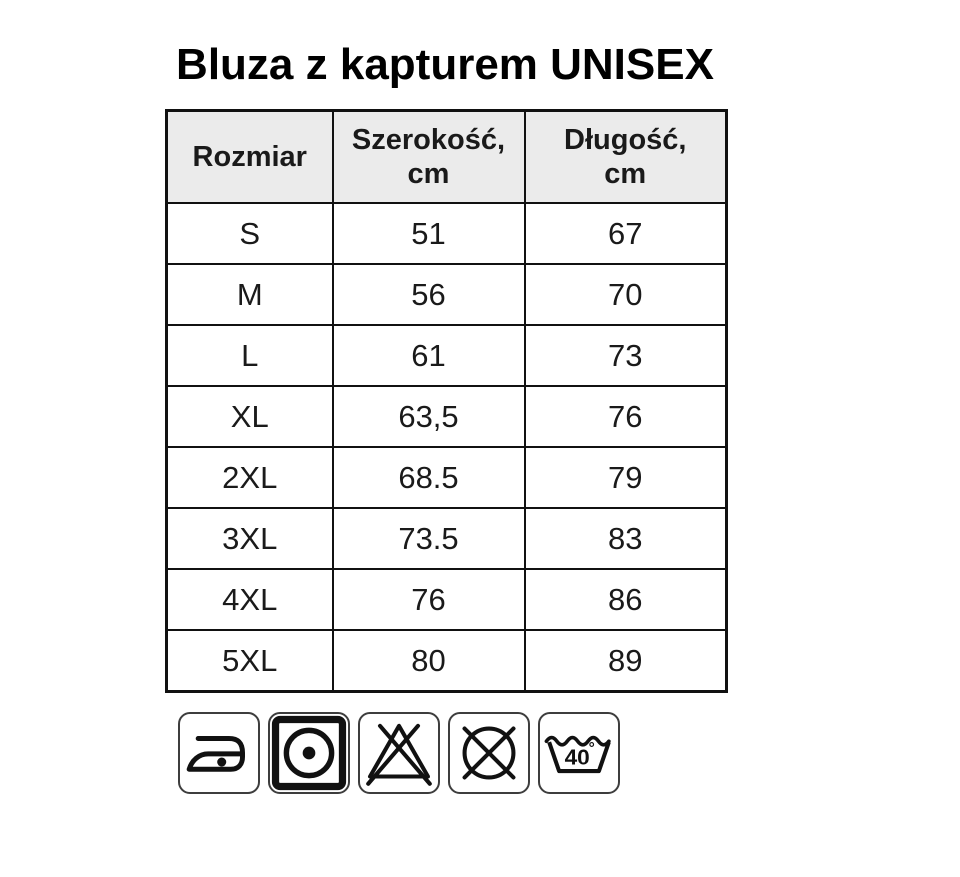 The image size is (960, 877). What do you see at coordinates (428, 416) in the screenshot?
I see `width-cell: 63,5` at bounding box center [428, 416].